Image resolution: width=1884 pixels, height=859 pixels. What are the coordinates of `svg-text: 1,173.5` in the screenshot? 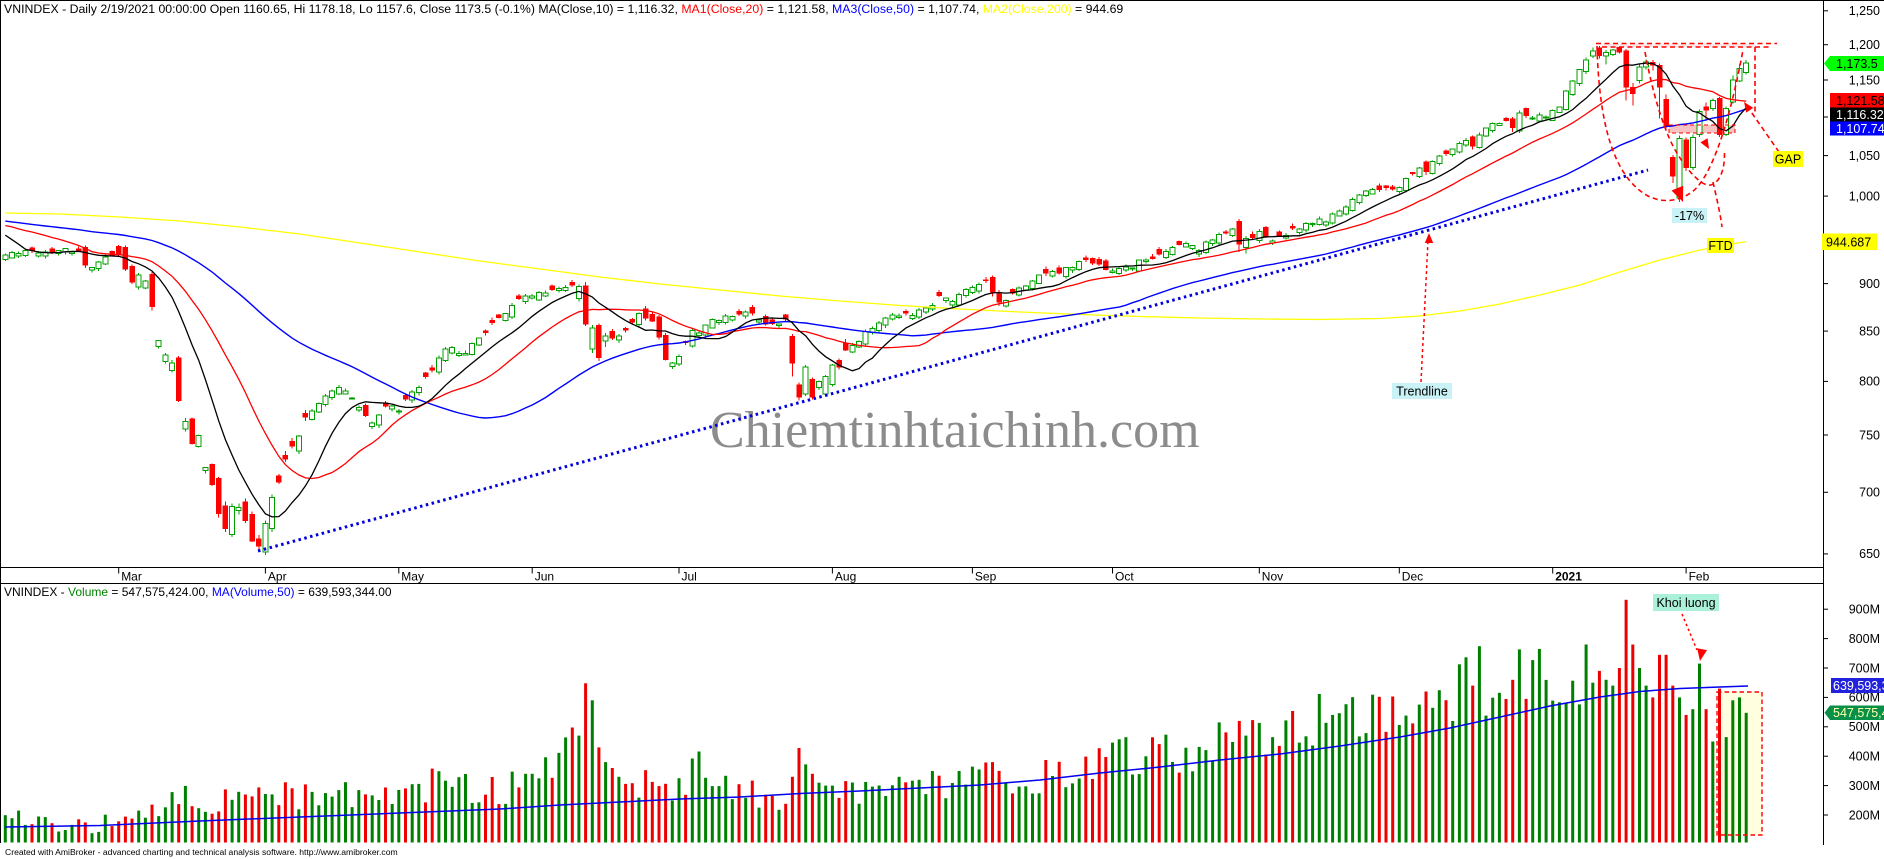 It's located at (1857, 64).